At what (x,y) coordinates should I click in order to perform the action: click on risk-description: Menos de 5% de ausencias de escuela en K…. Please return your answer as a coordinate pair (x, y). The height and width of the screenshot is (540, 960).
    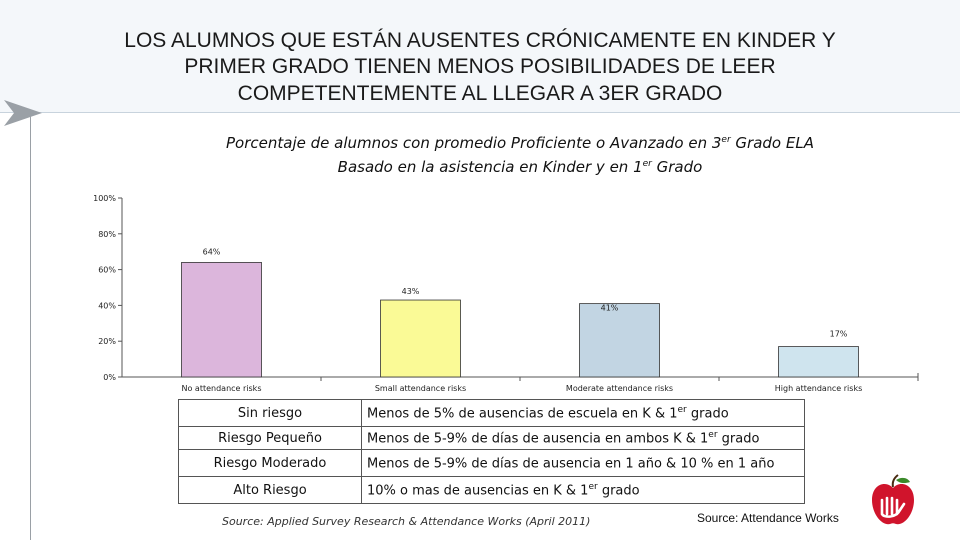
    Looking at the image, I should click on (583, 413).